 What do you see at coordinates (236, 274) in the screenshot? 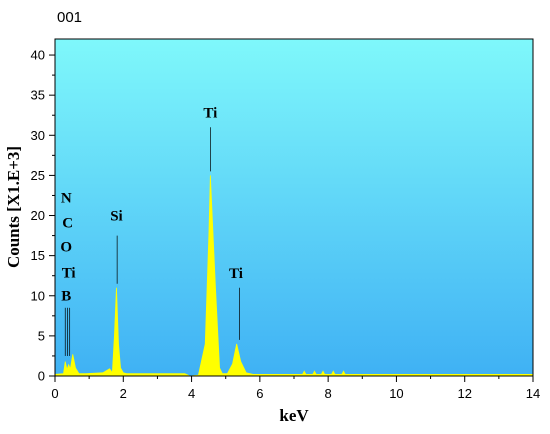
I see `peak-label-7: Ti` at bounding box center [236, 274].